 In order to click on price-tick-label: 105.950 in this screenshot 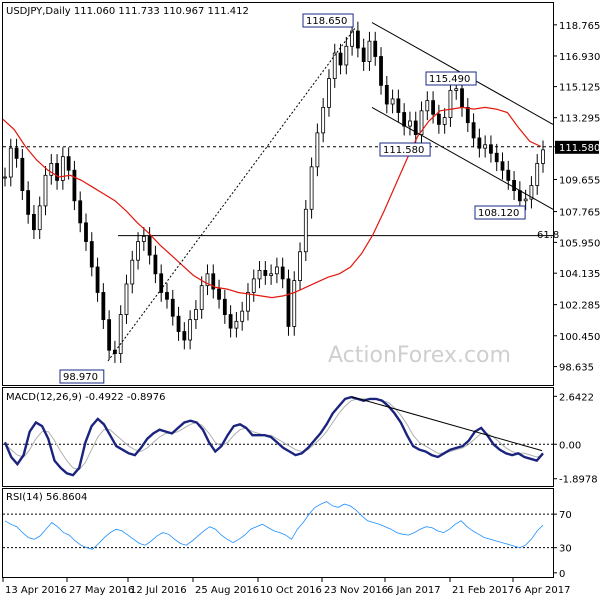, I will do `click(579, 243)`.